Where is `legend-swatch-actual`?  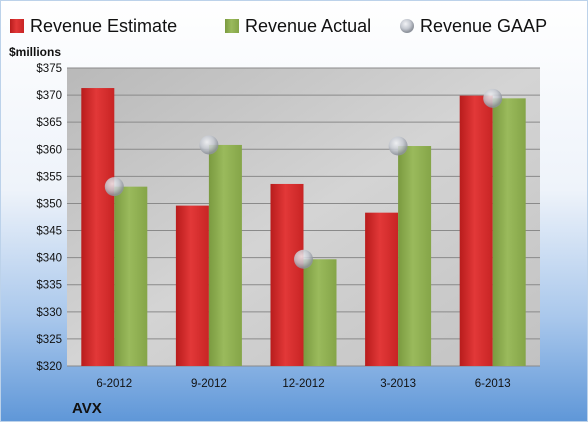
legend-swatch-actual is located at coordinates (232, 26).